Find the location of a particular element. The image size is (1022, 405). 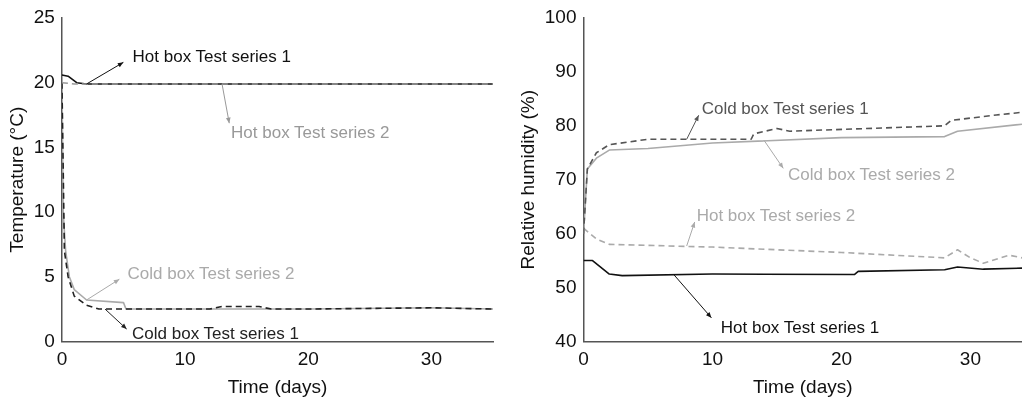

y-tick-label: 70 is located at coordinates (566, 178).